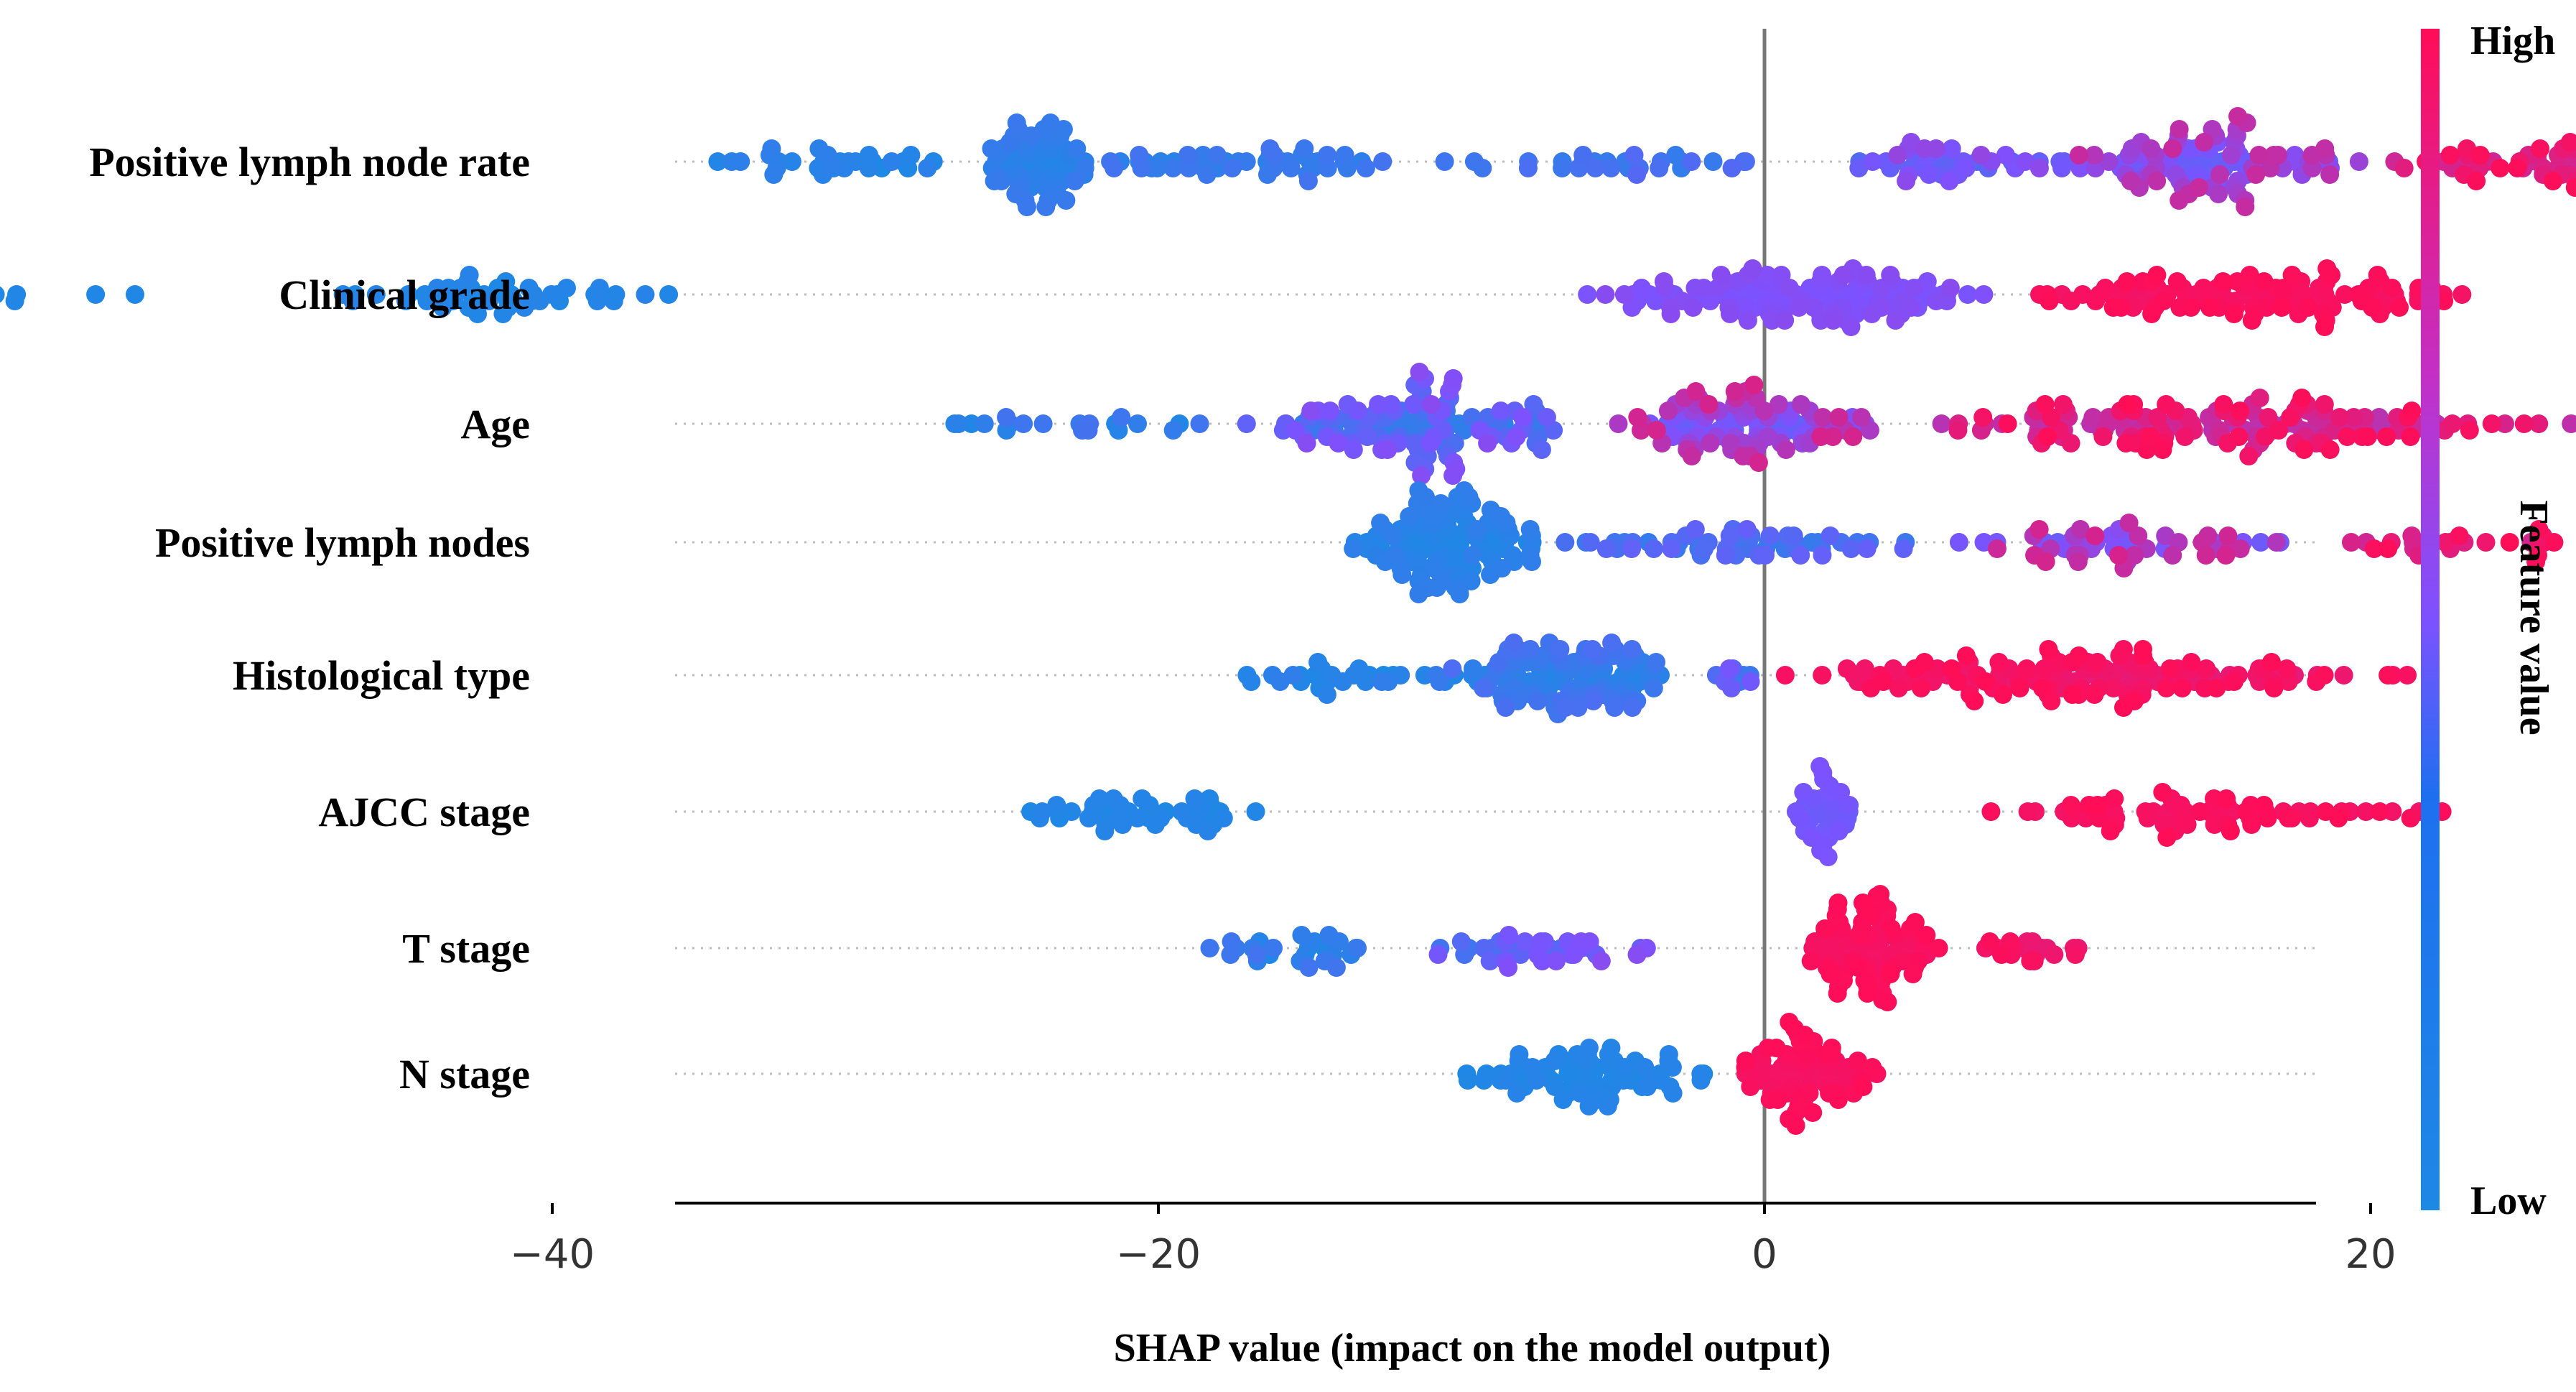 This screenshot has height=1392, width=2576. What do you see at coordinates (2508, 1201) in the screenshot?
I see `colorbar-low-label: Low` at bounding box center [2508, 1201].